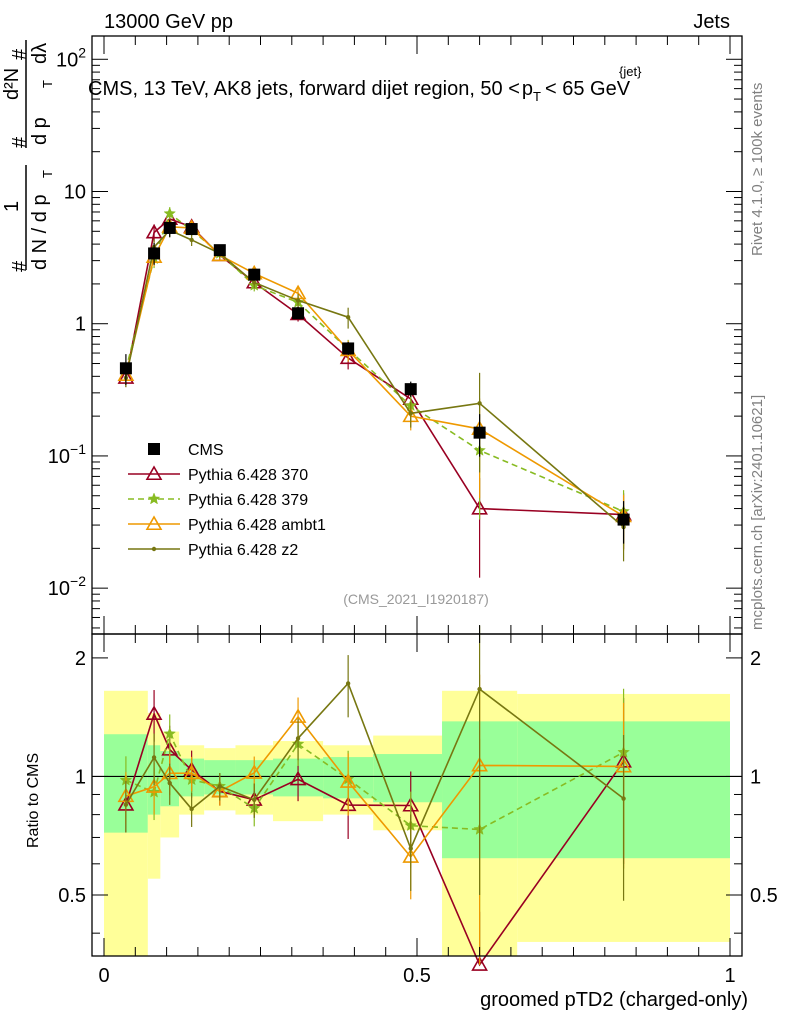 The height and width of the screenshot is (1024, 786). I want to click on ylabel-d2N: d²N, so click(12, 84).